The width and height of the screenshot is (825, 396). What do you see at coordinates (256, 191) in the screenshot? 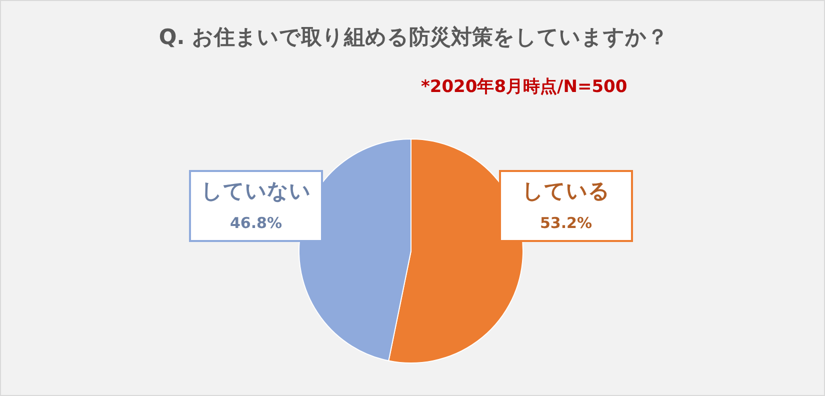
I see `slice-label: していない` at bounding box center [256, 191].